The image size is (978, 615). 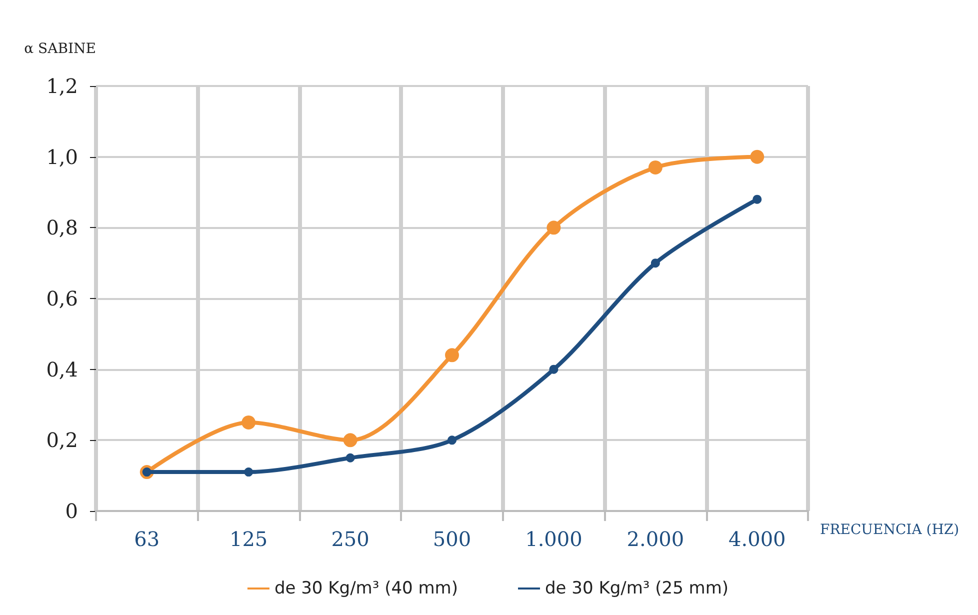 What do you see at coordinates (637, 588) in the screenshot?
I see `legend-label: de 30 Kg/m³ (25 mm)` at bounding box center [637, 588].